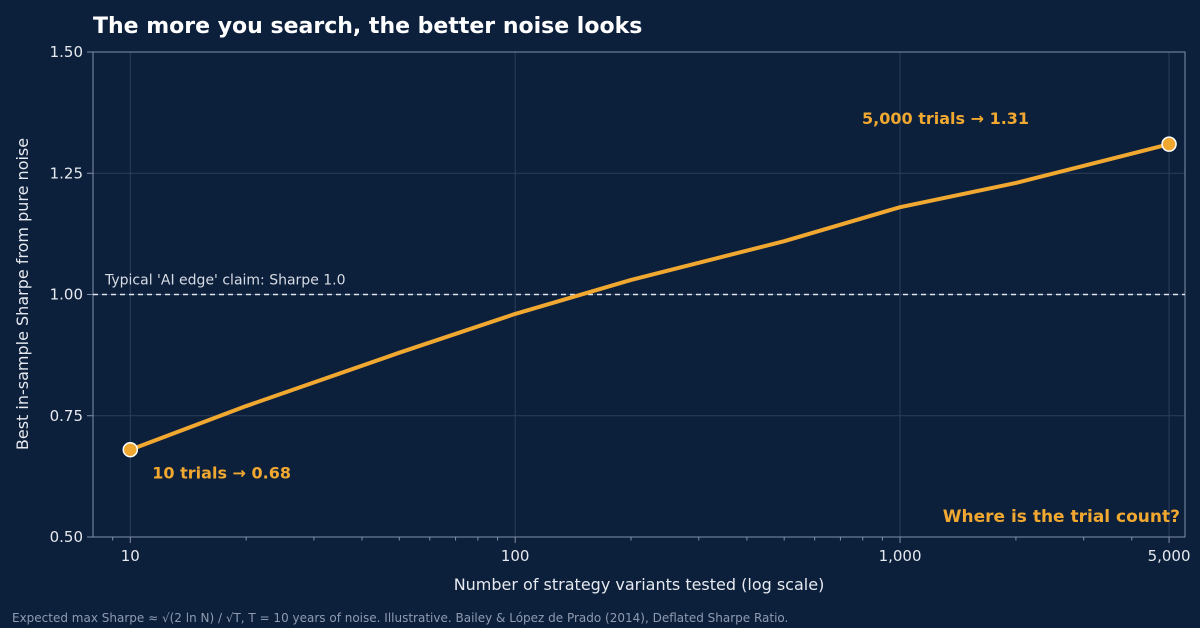  I want to click on y-axis: 0.50 0.75 1.00 1.25 1.50, so click(71, 294).